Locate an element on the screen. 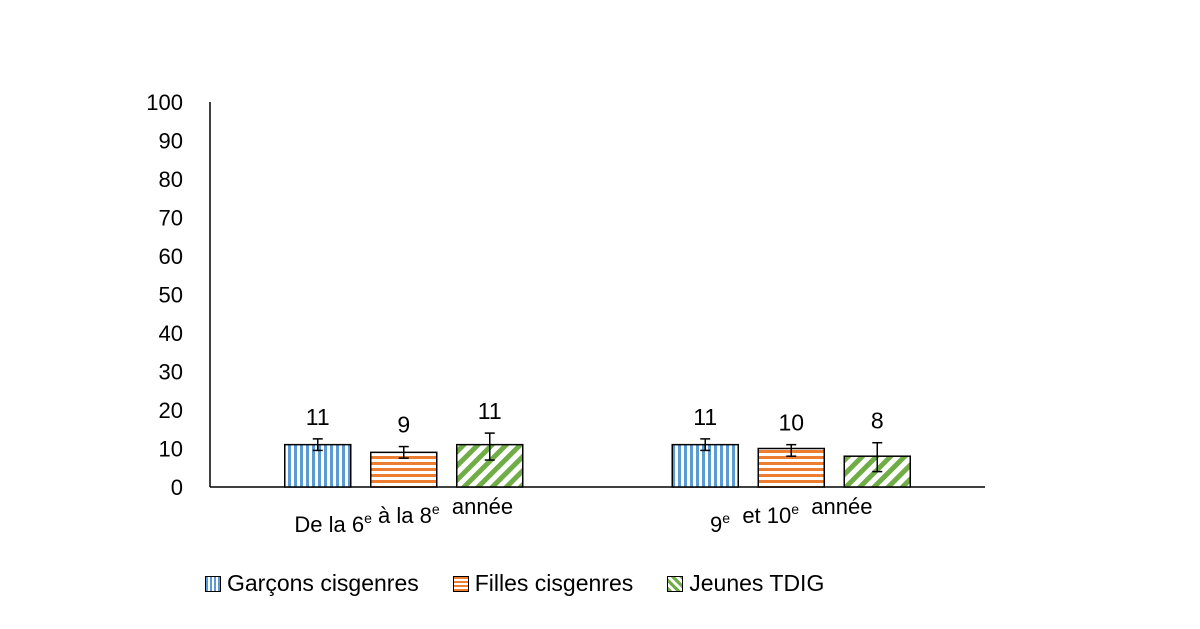 This screenshot has height=629, width=1200. y-tick-label: 40 is located at coordinates (171, 333).